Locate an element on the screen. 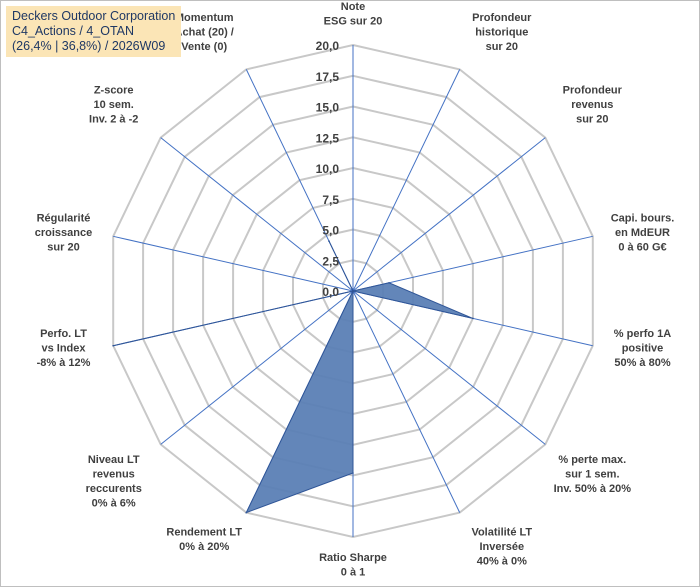 This screenshot has width=700, height=587. axis-label-line: % perfo 1A is located at coordinates (643, 334).